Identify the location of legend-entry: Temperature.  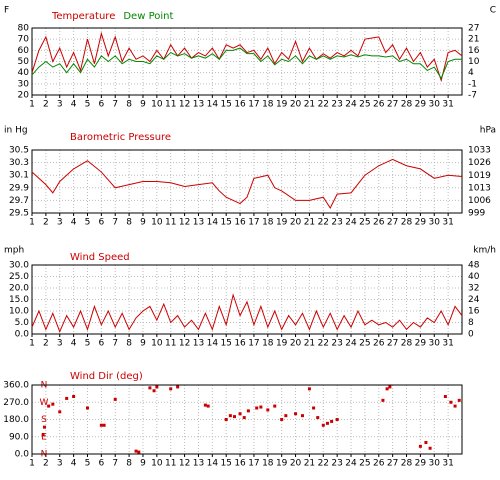
(83, 16).